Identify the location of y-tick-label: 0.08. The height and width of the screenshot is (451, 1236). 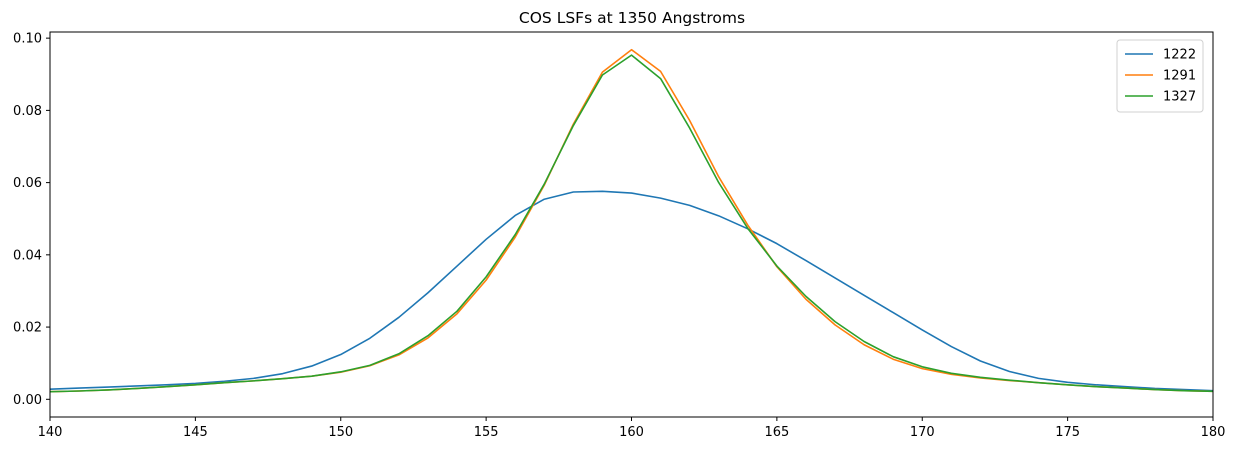
(27, 111).